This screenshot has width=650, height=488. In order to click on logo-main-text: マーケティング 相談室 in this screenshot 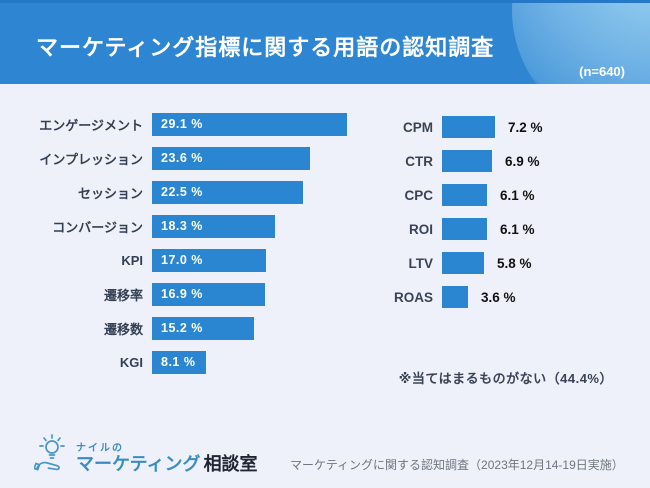, I will do `click(167, 464)`.